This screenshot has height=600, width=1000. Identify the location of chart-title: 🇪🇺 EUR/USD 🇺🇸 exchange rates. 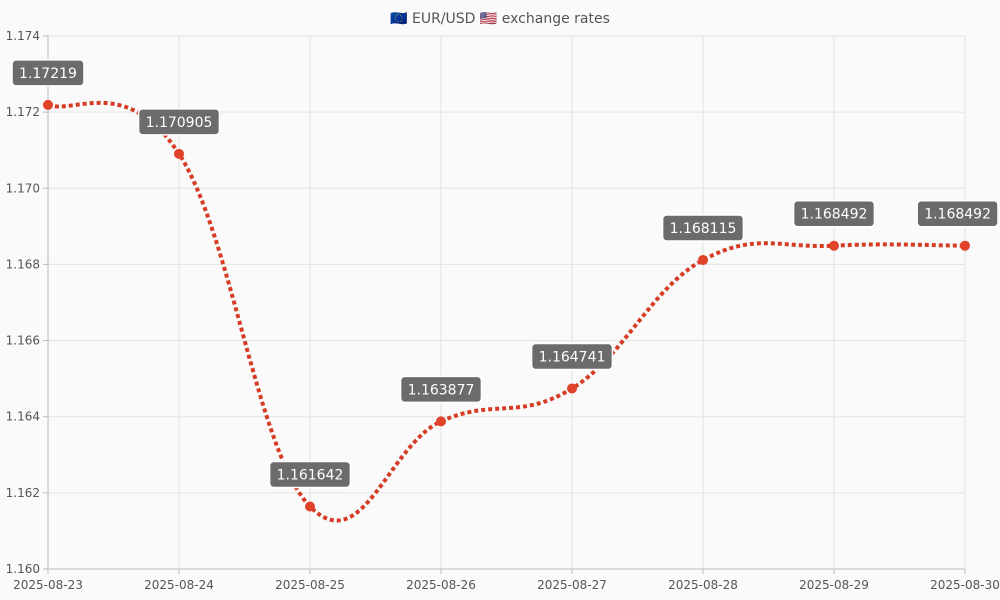
(500, 19).